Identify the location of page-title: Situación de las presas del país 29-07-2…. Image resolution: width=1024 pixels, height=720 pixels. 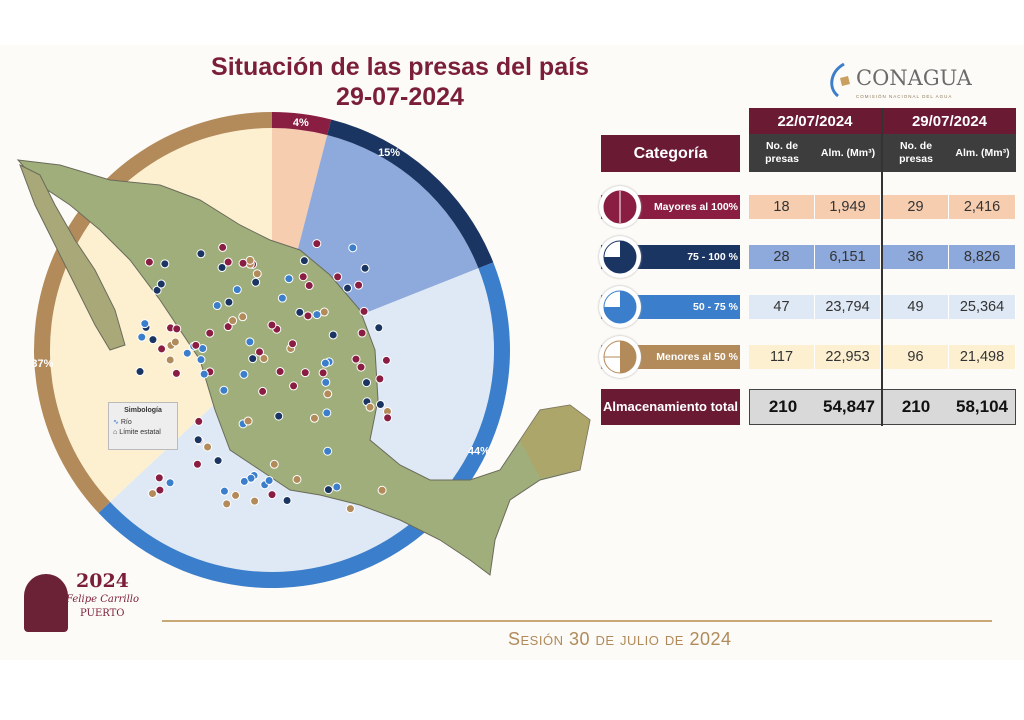
(400, 82).